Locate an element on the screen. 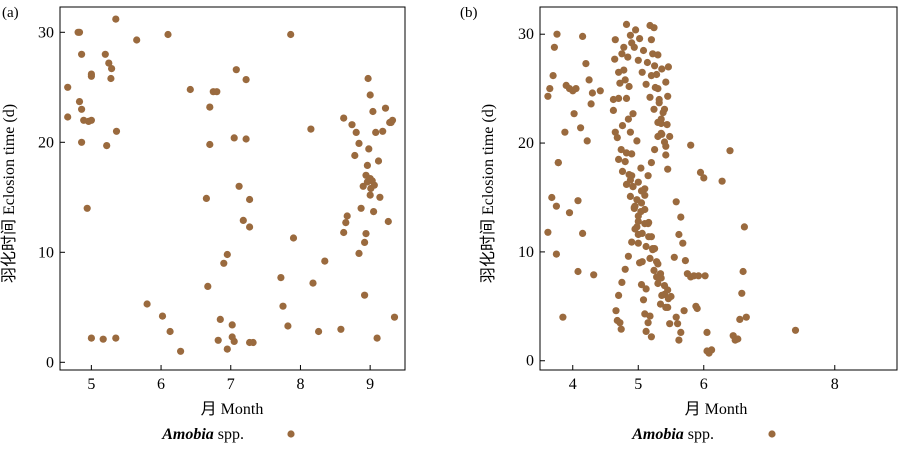 This screenshot has width=900, height=449. x-tick-label: 7 is located at coordinates (231, 384).